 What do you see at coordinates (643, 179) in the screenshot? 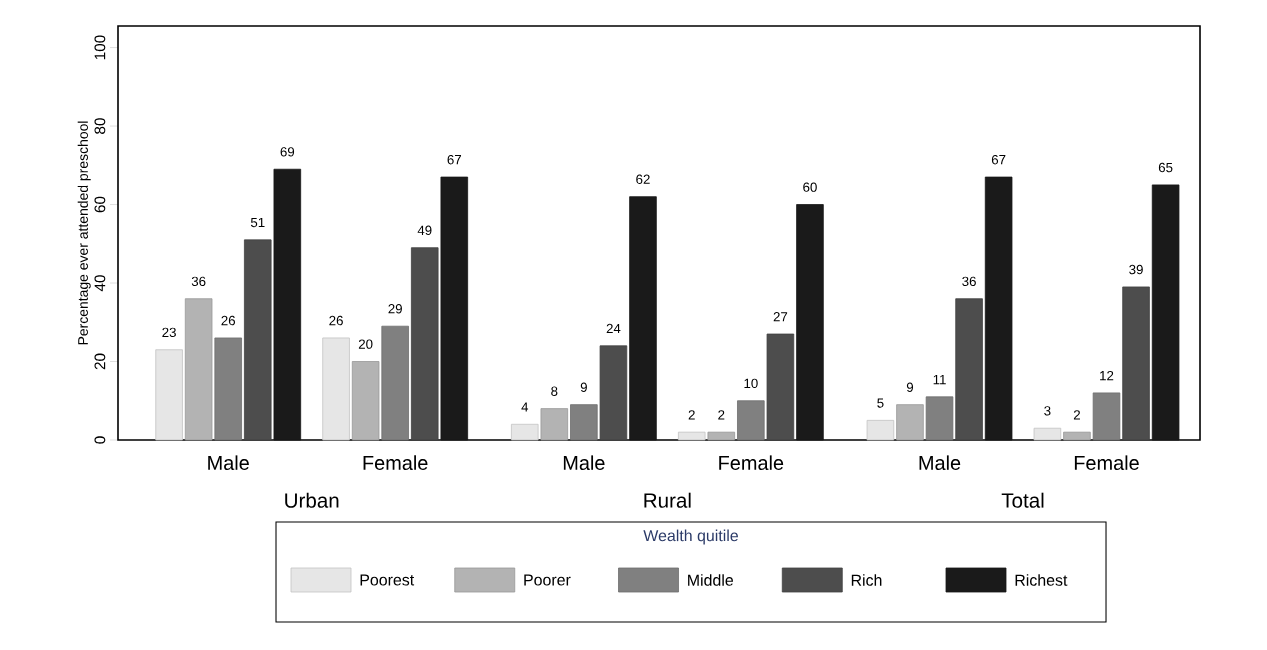
I see `data-label: 62` at bounding box center [643, 179].